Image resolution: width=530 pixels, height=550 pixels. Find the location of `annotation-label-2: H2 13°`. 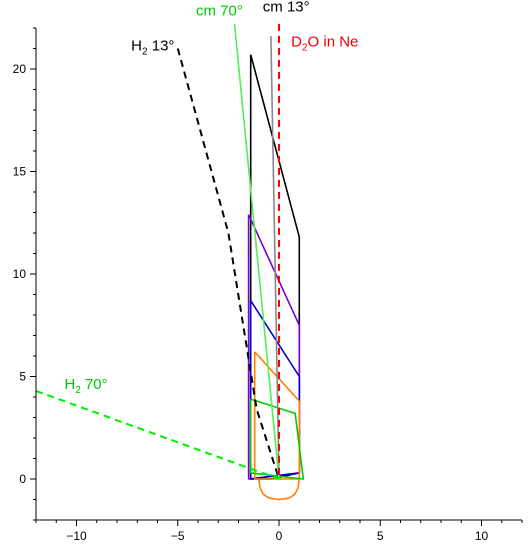

annotation-label-2: H2 13° is located at coordinates (152, 48).